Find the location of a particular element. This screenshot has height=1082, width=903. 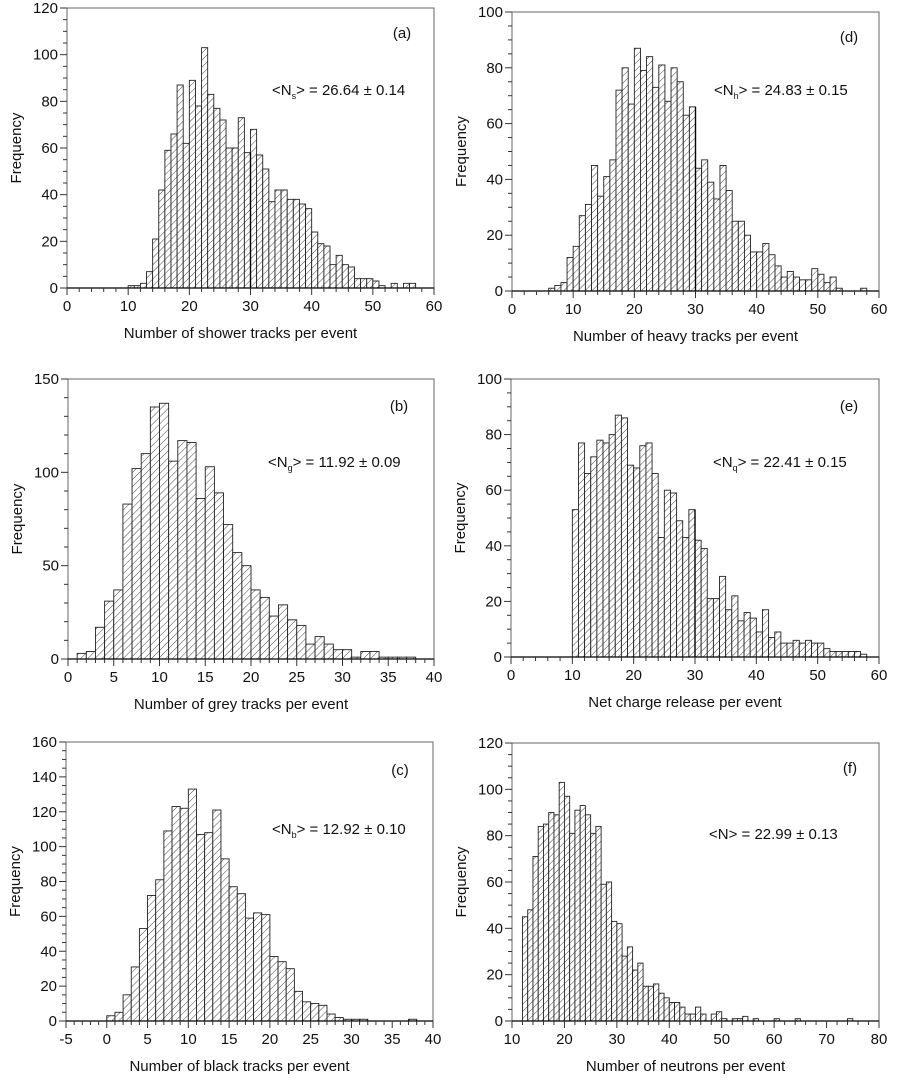

x-tick-label: 25 is located at coordinates (310, 1039).